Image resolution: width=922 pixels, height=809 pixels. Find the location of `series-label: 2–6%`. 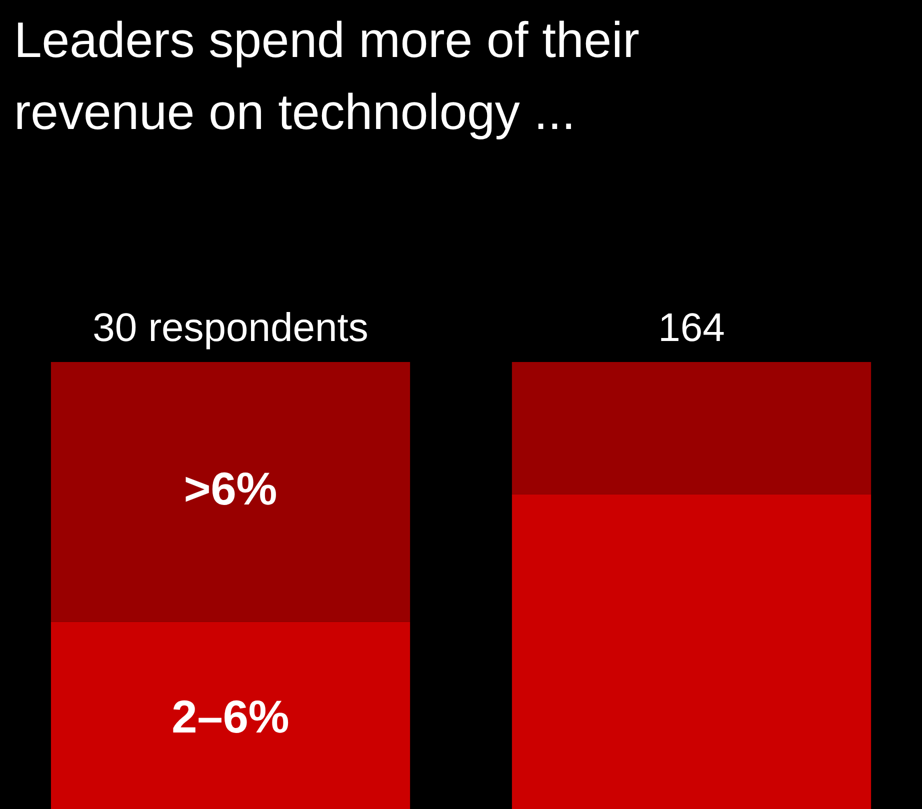

series-label: 2–6% is located at coordinates (231, 716).